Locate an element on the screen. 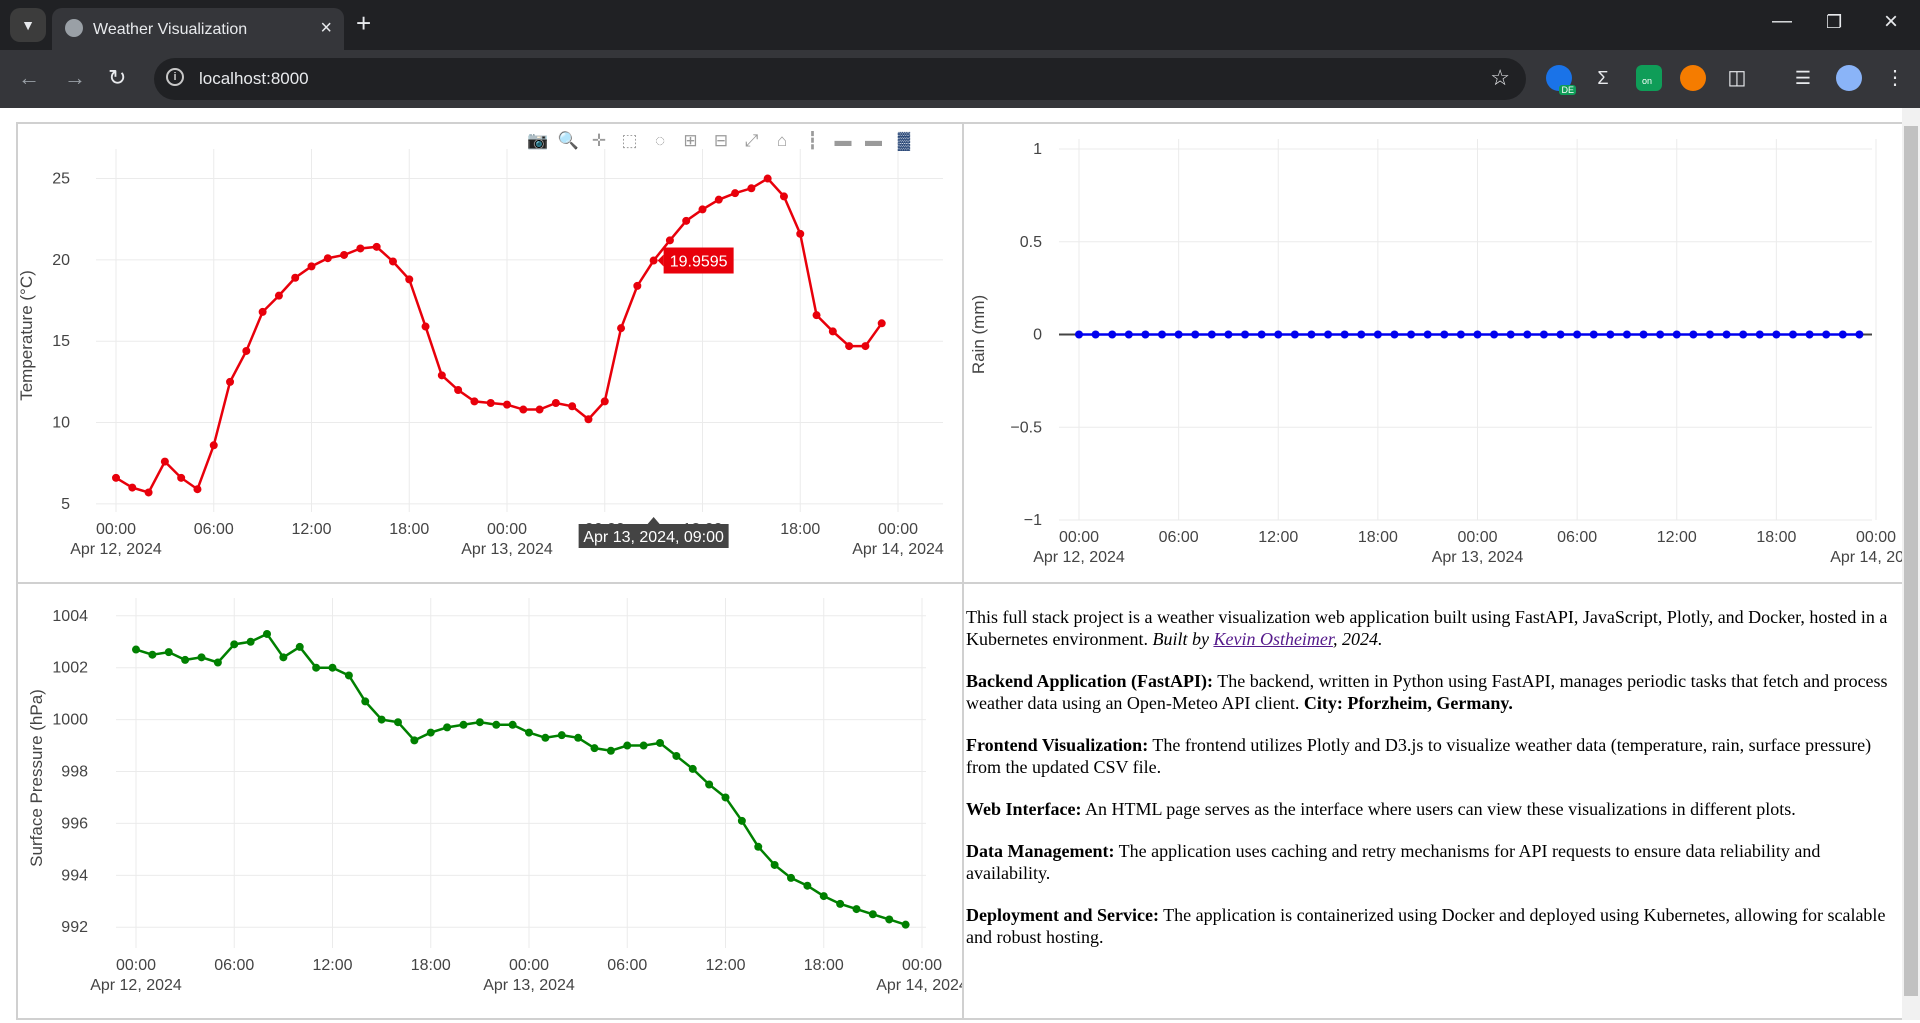  close-window-button: × is located at coordinates (1891, 21).